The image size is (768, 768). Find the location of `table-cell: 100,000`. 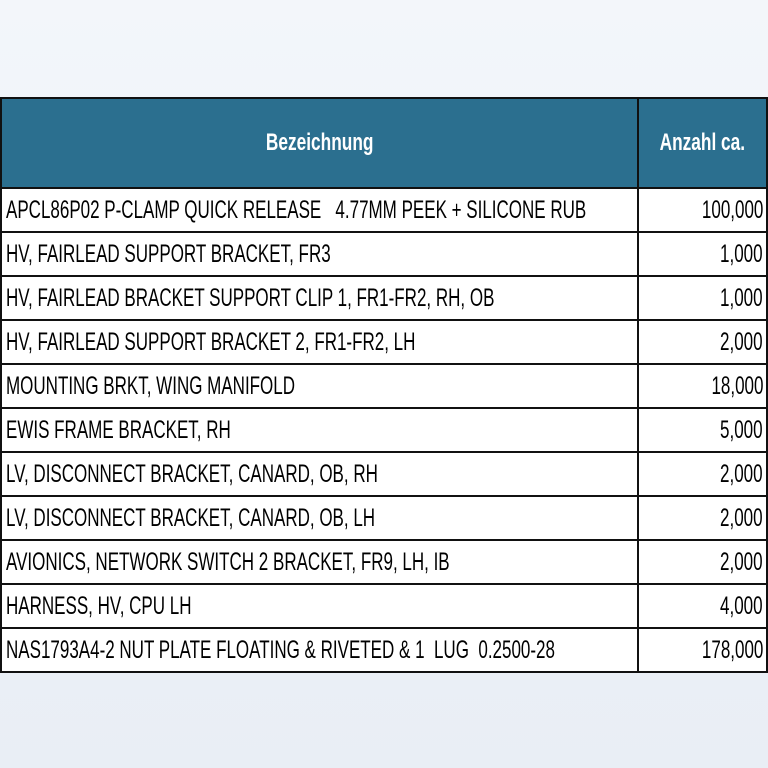

table-cell: 100,000 is located at coordinates (702, 210).